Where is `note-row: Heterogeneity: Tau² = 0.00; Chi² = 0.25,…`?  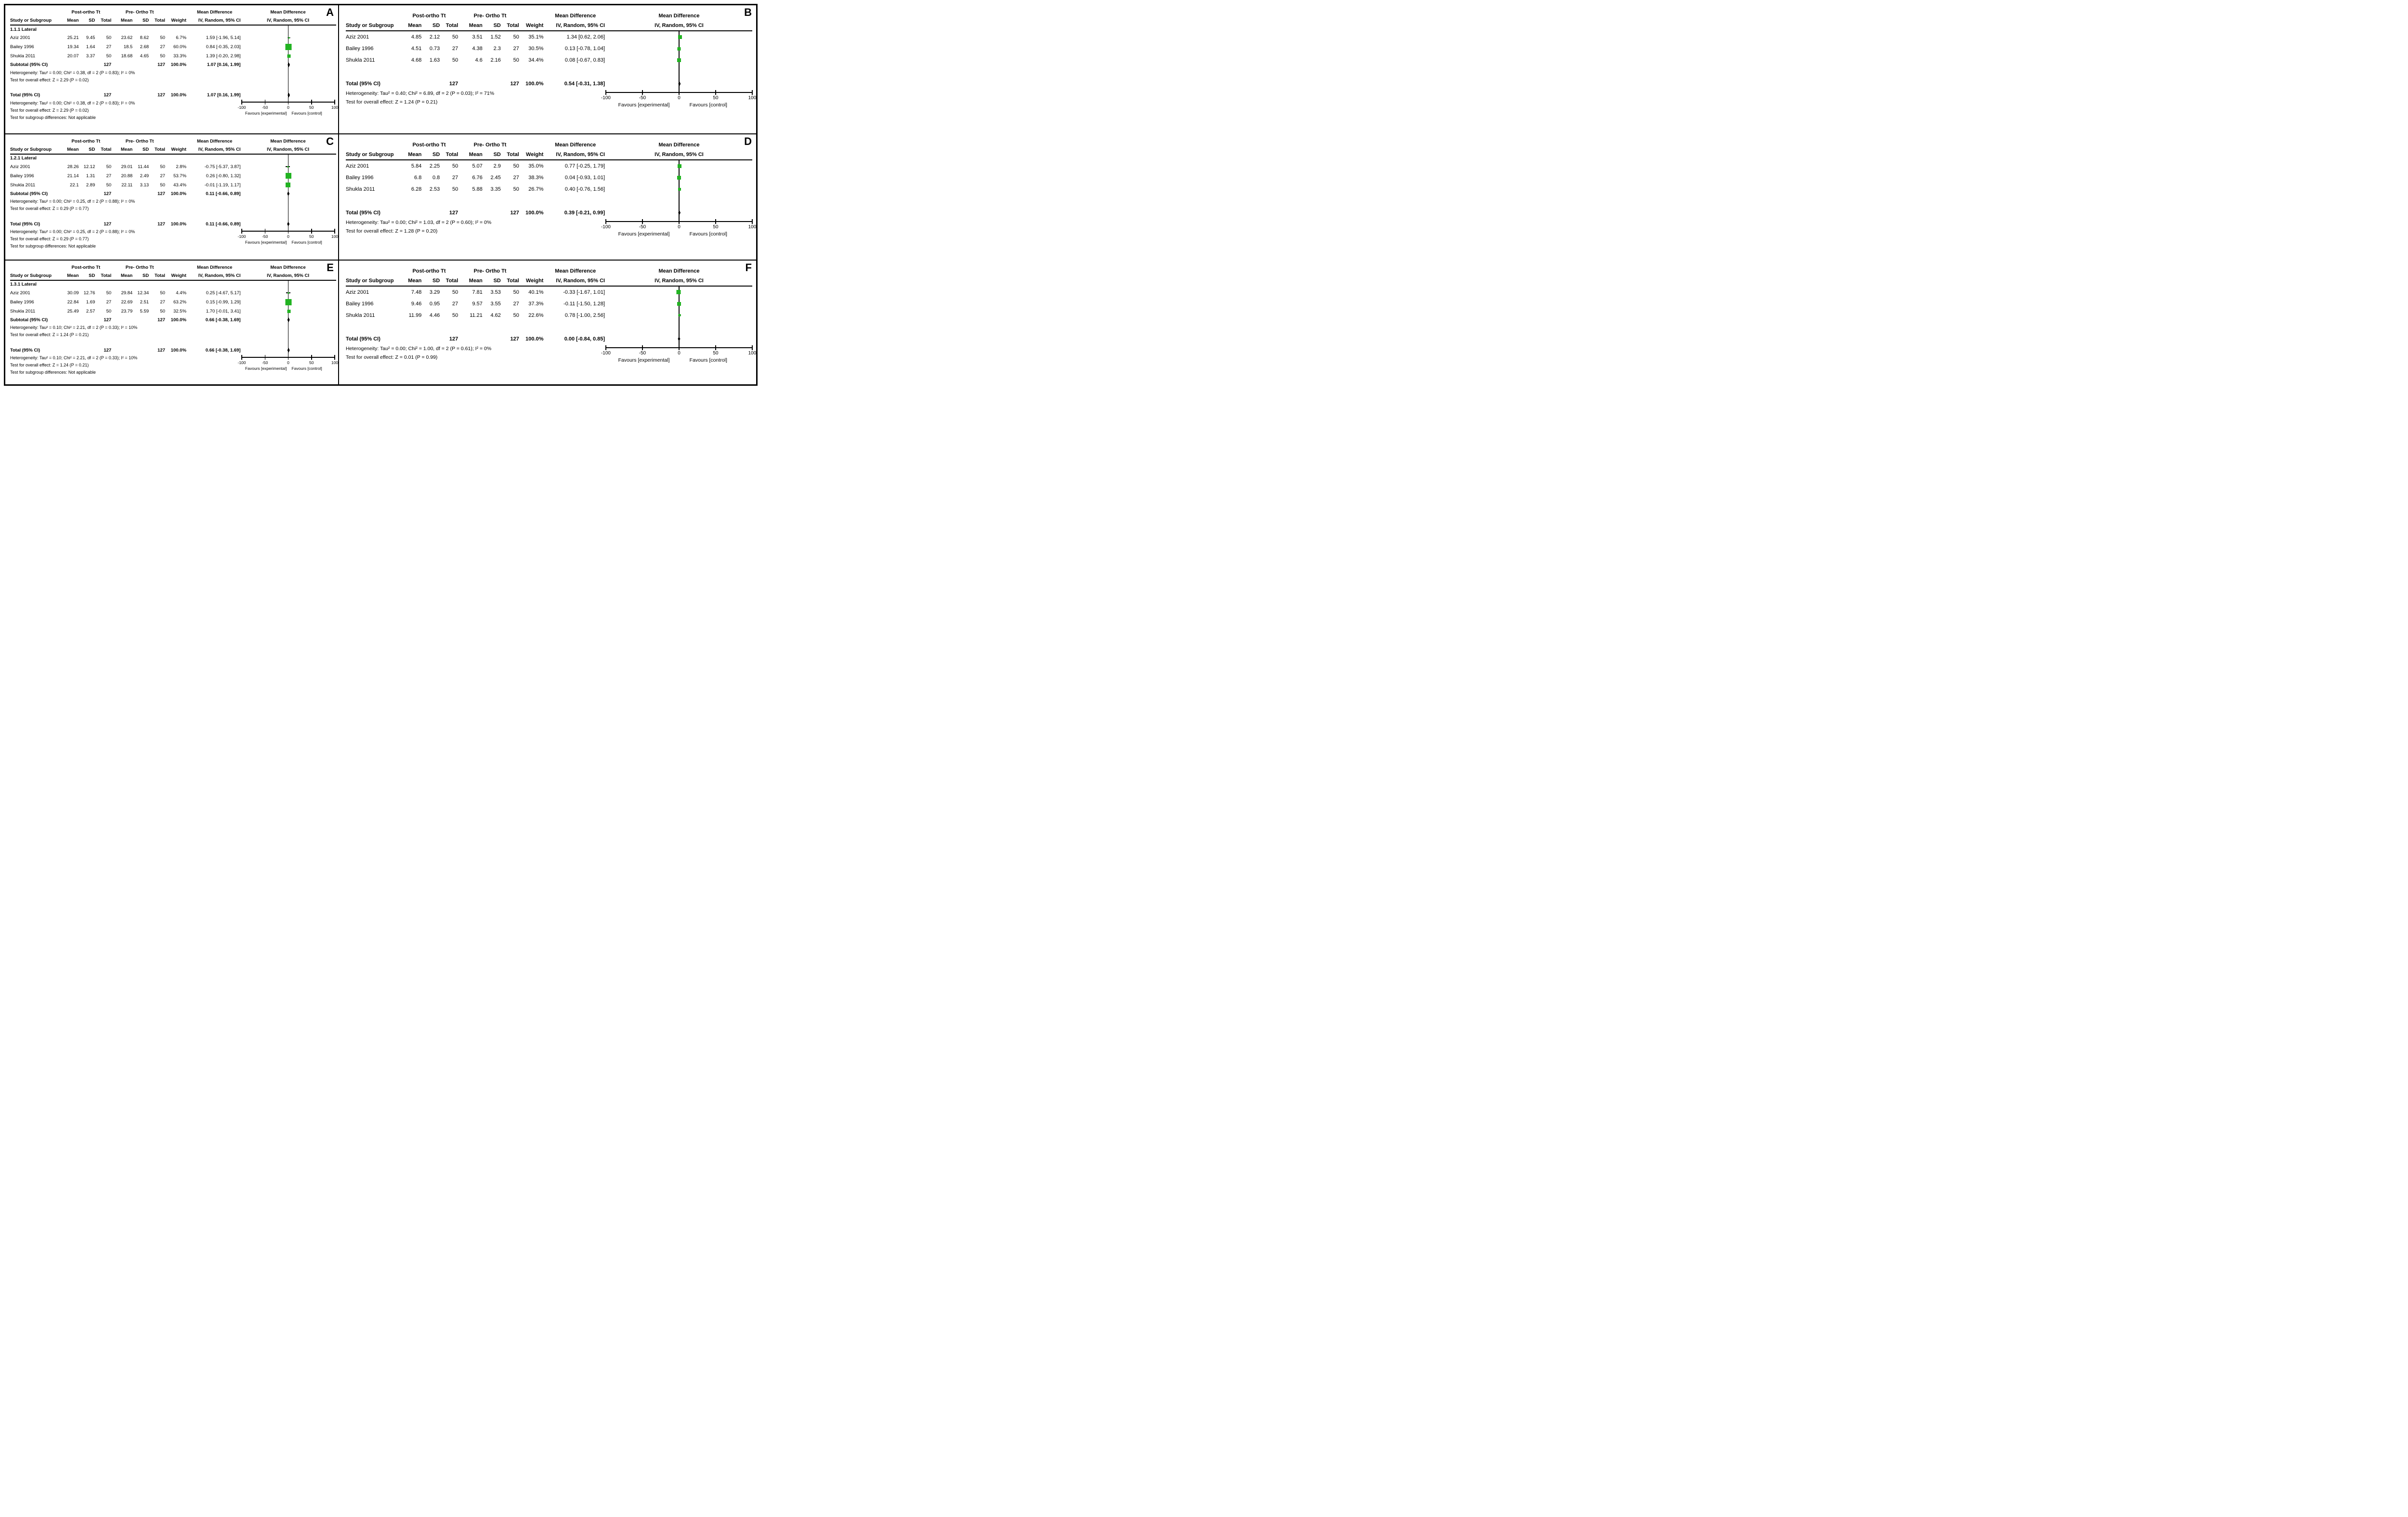 note-row: Heterogeneity: Tau² = 0.00; Chi² = 0.25,… is located at coordinates (173, 201).